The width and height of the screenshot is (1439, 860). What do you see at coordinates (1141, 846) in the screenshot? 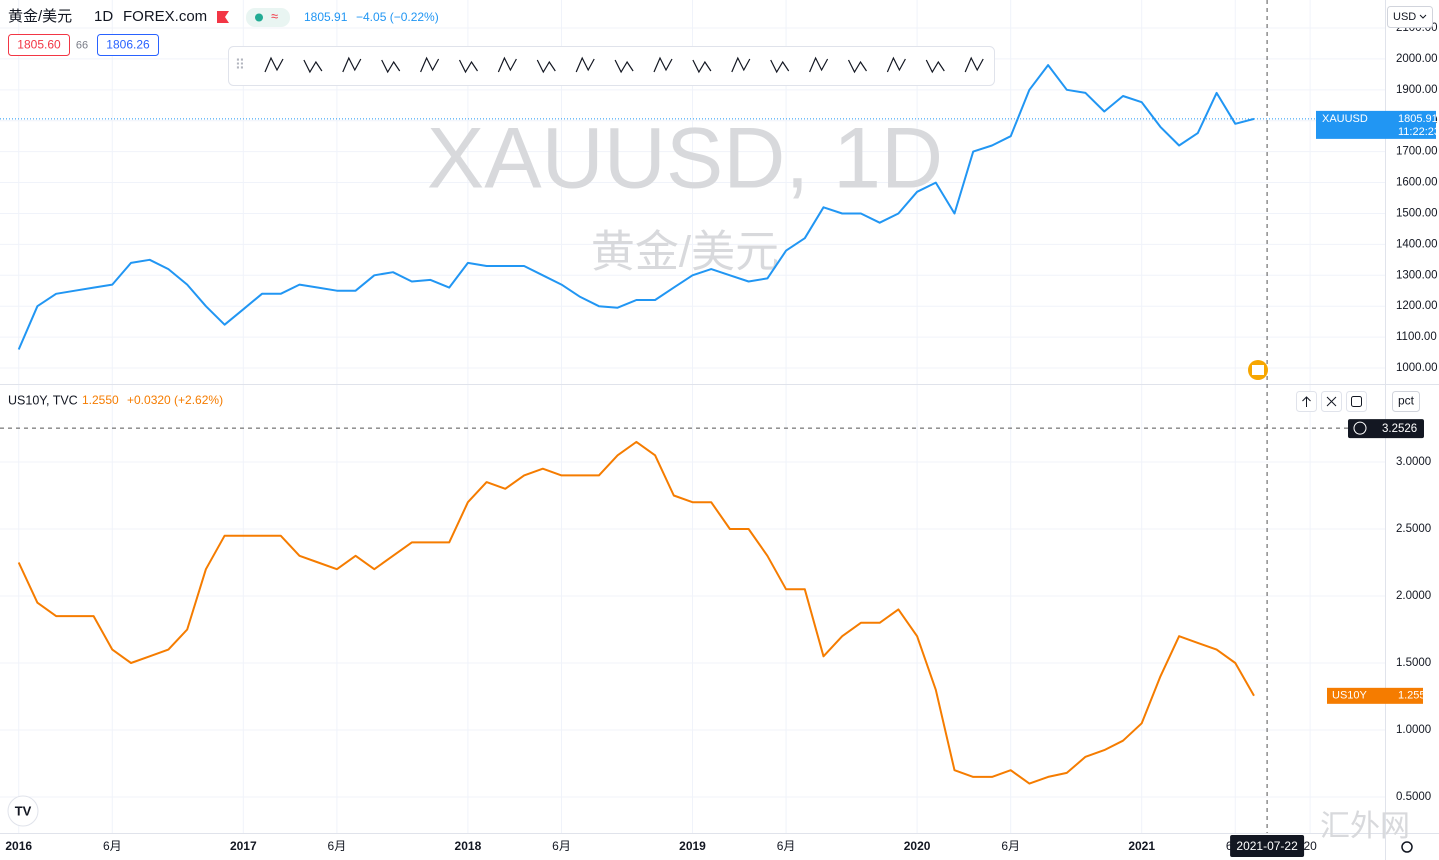
I see `x-tick-label: 2021` at bounding box center [1141, 846].